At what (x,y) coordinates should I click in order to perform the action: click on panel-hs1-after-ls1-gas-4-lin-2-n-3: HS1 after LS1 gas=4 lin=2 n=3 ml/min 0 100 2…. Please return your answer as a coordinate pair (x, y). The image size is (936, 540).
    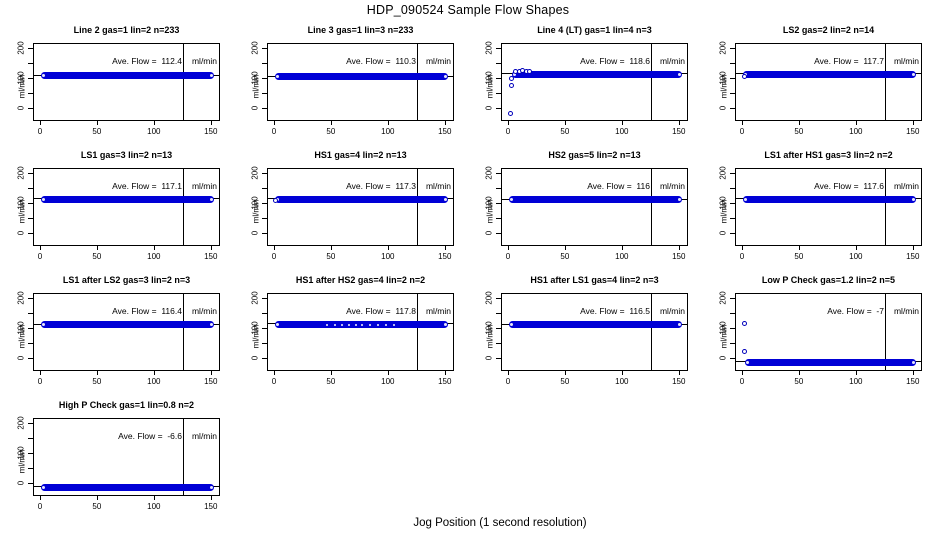
    Looking at the image, I should click on (585, 330).